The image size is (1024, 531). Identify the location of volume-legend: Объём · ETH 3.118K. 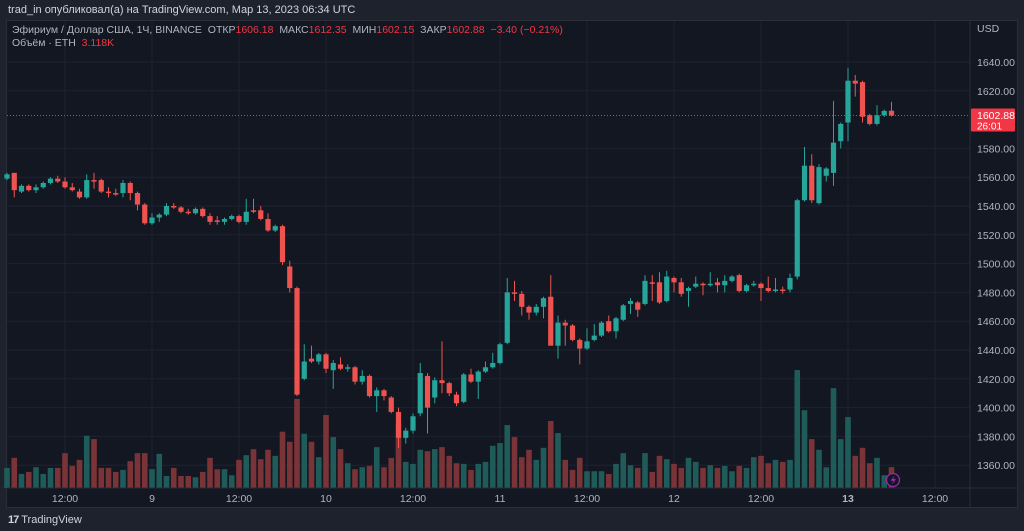
(63, 43).